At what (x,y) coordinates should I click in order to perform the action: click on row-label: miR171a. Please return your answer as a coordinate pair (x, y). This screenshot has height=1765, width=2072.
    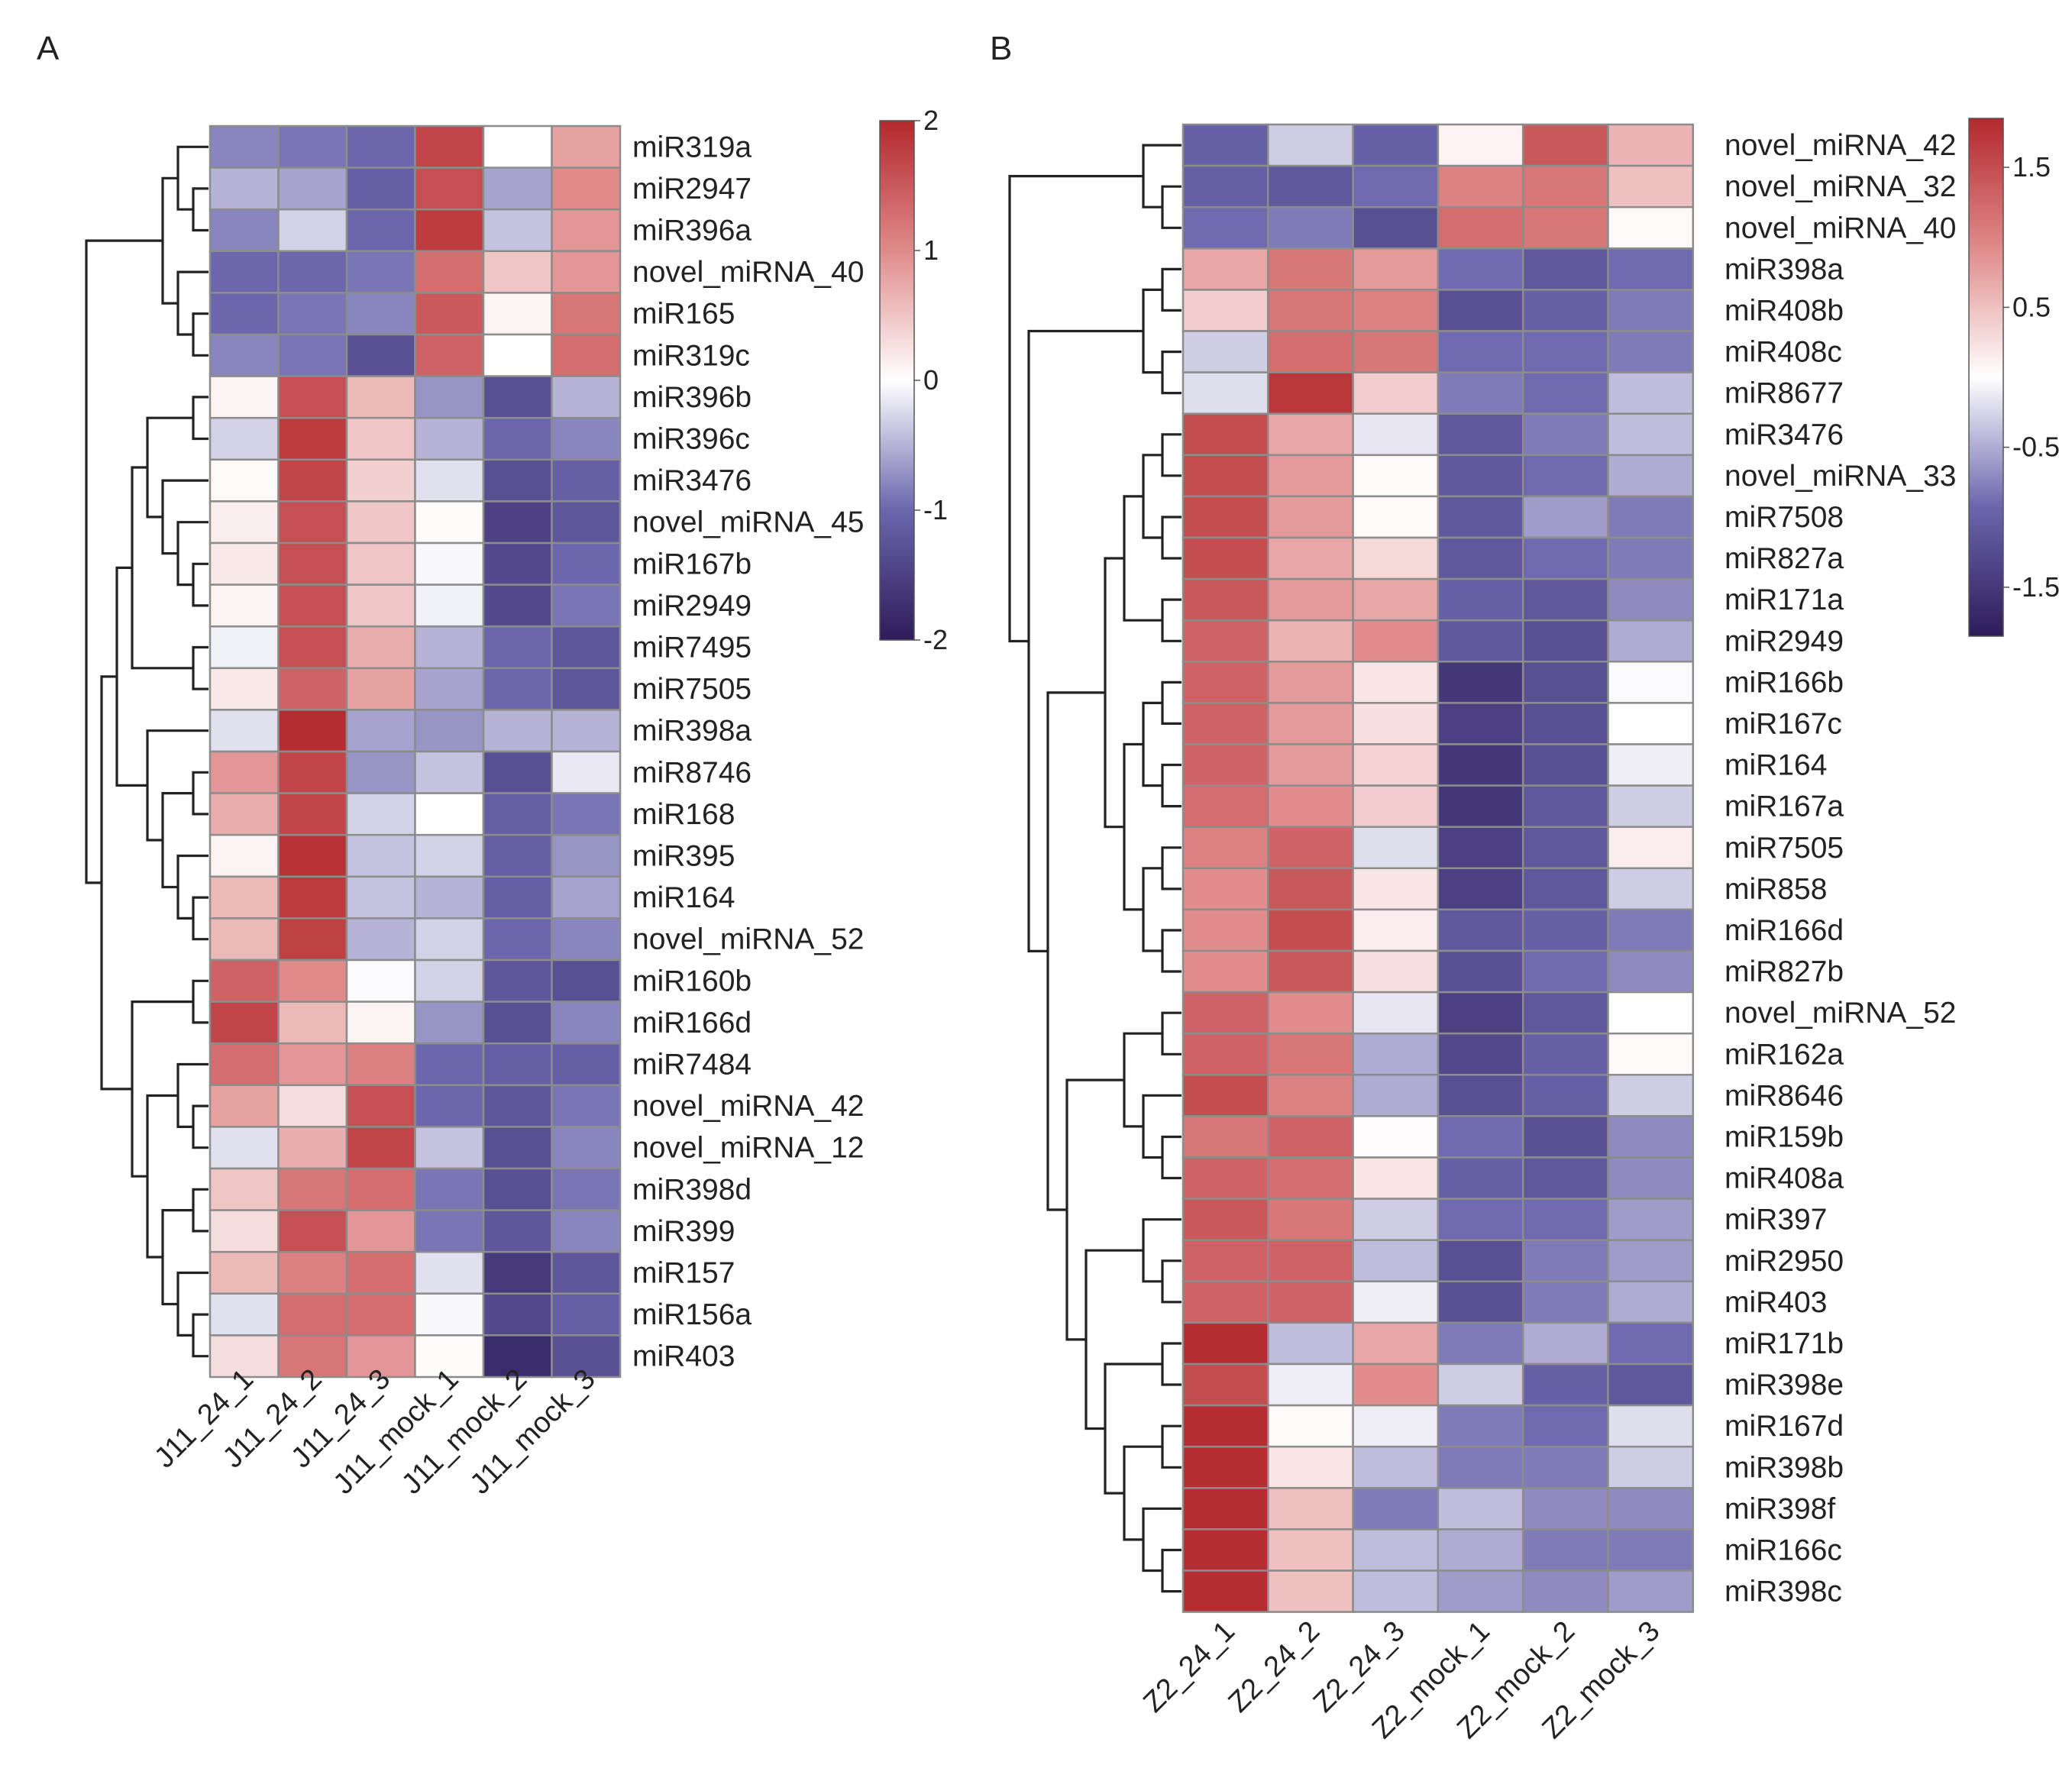
    Looking at the image, I should click on (1784, 599).